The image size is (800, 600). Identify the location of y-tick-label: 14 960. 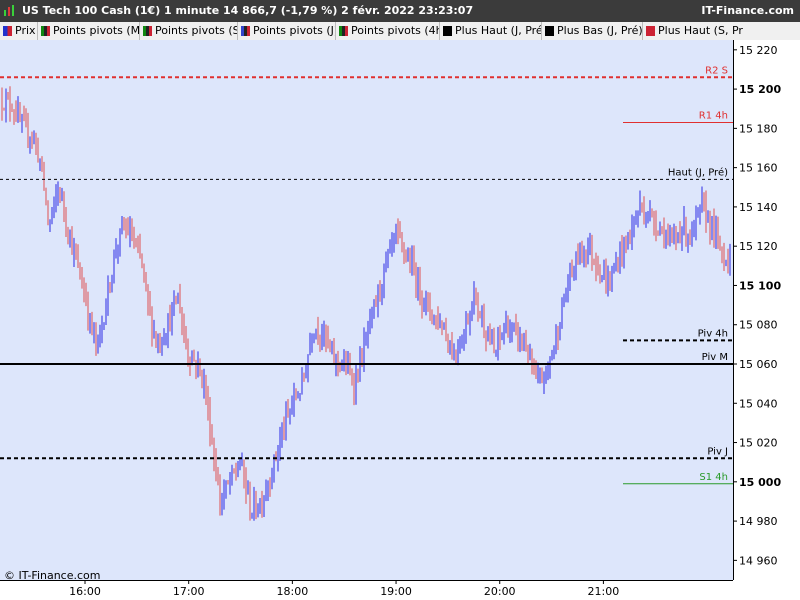
(758, 560).